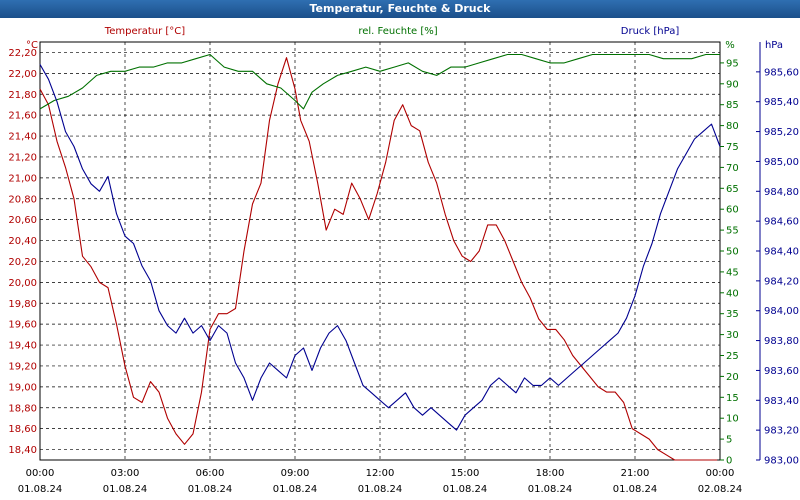 This screenshot has width=800, height=500. I want to click on temperature-tick-label: 22,00, so click(22, 74).